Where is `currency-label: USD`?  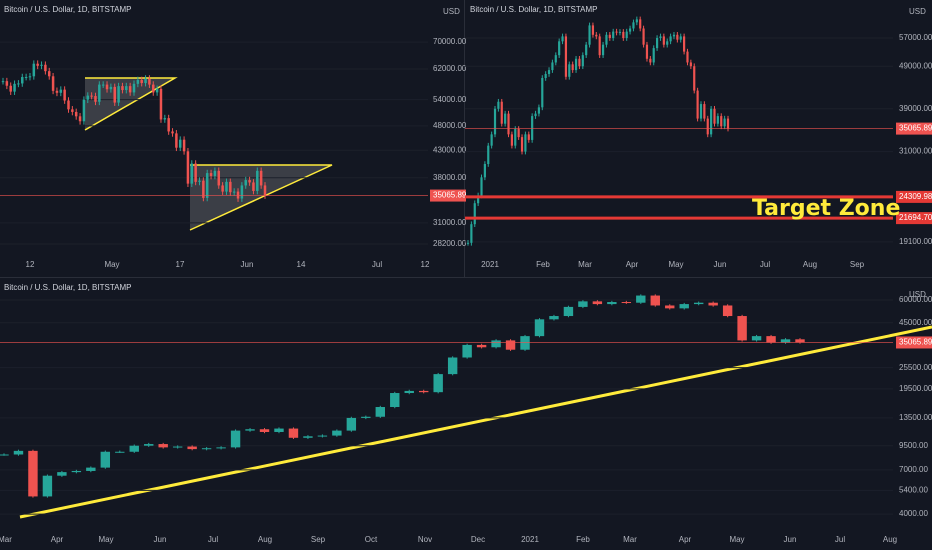 currency-label: USD is located at coordinates (917, 294).